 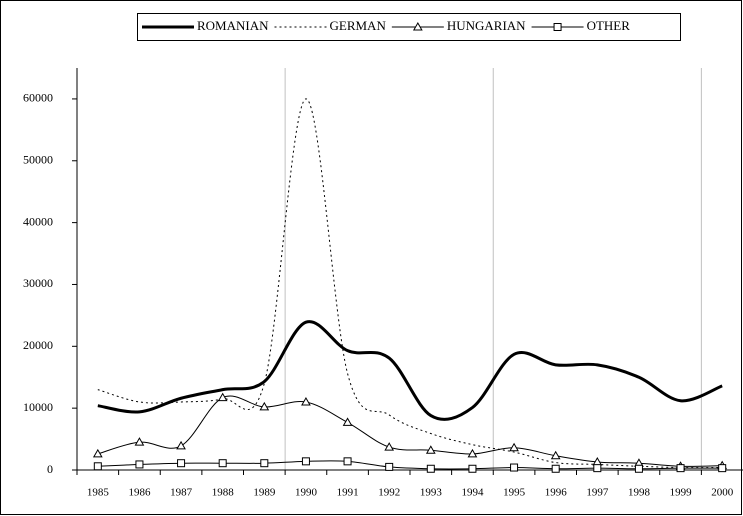 I want to click on x-tick-label: 1999, so click(x=681, y=493).